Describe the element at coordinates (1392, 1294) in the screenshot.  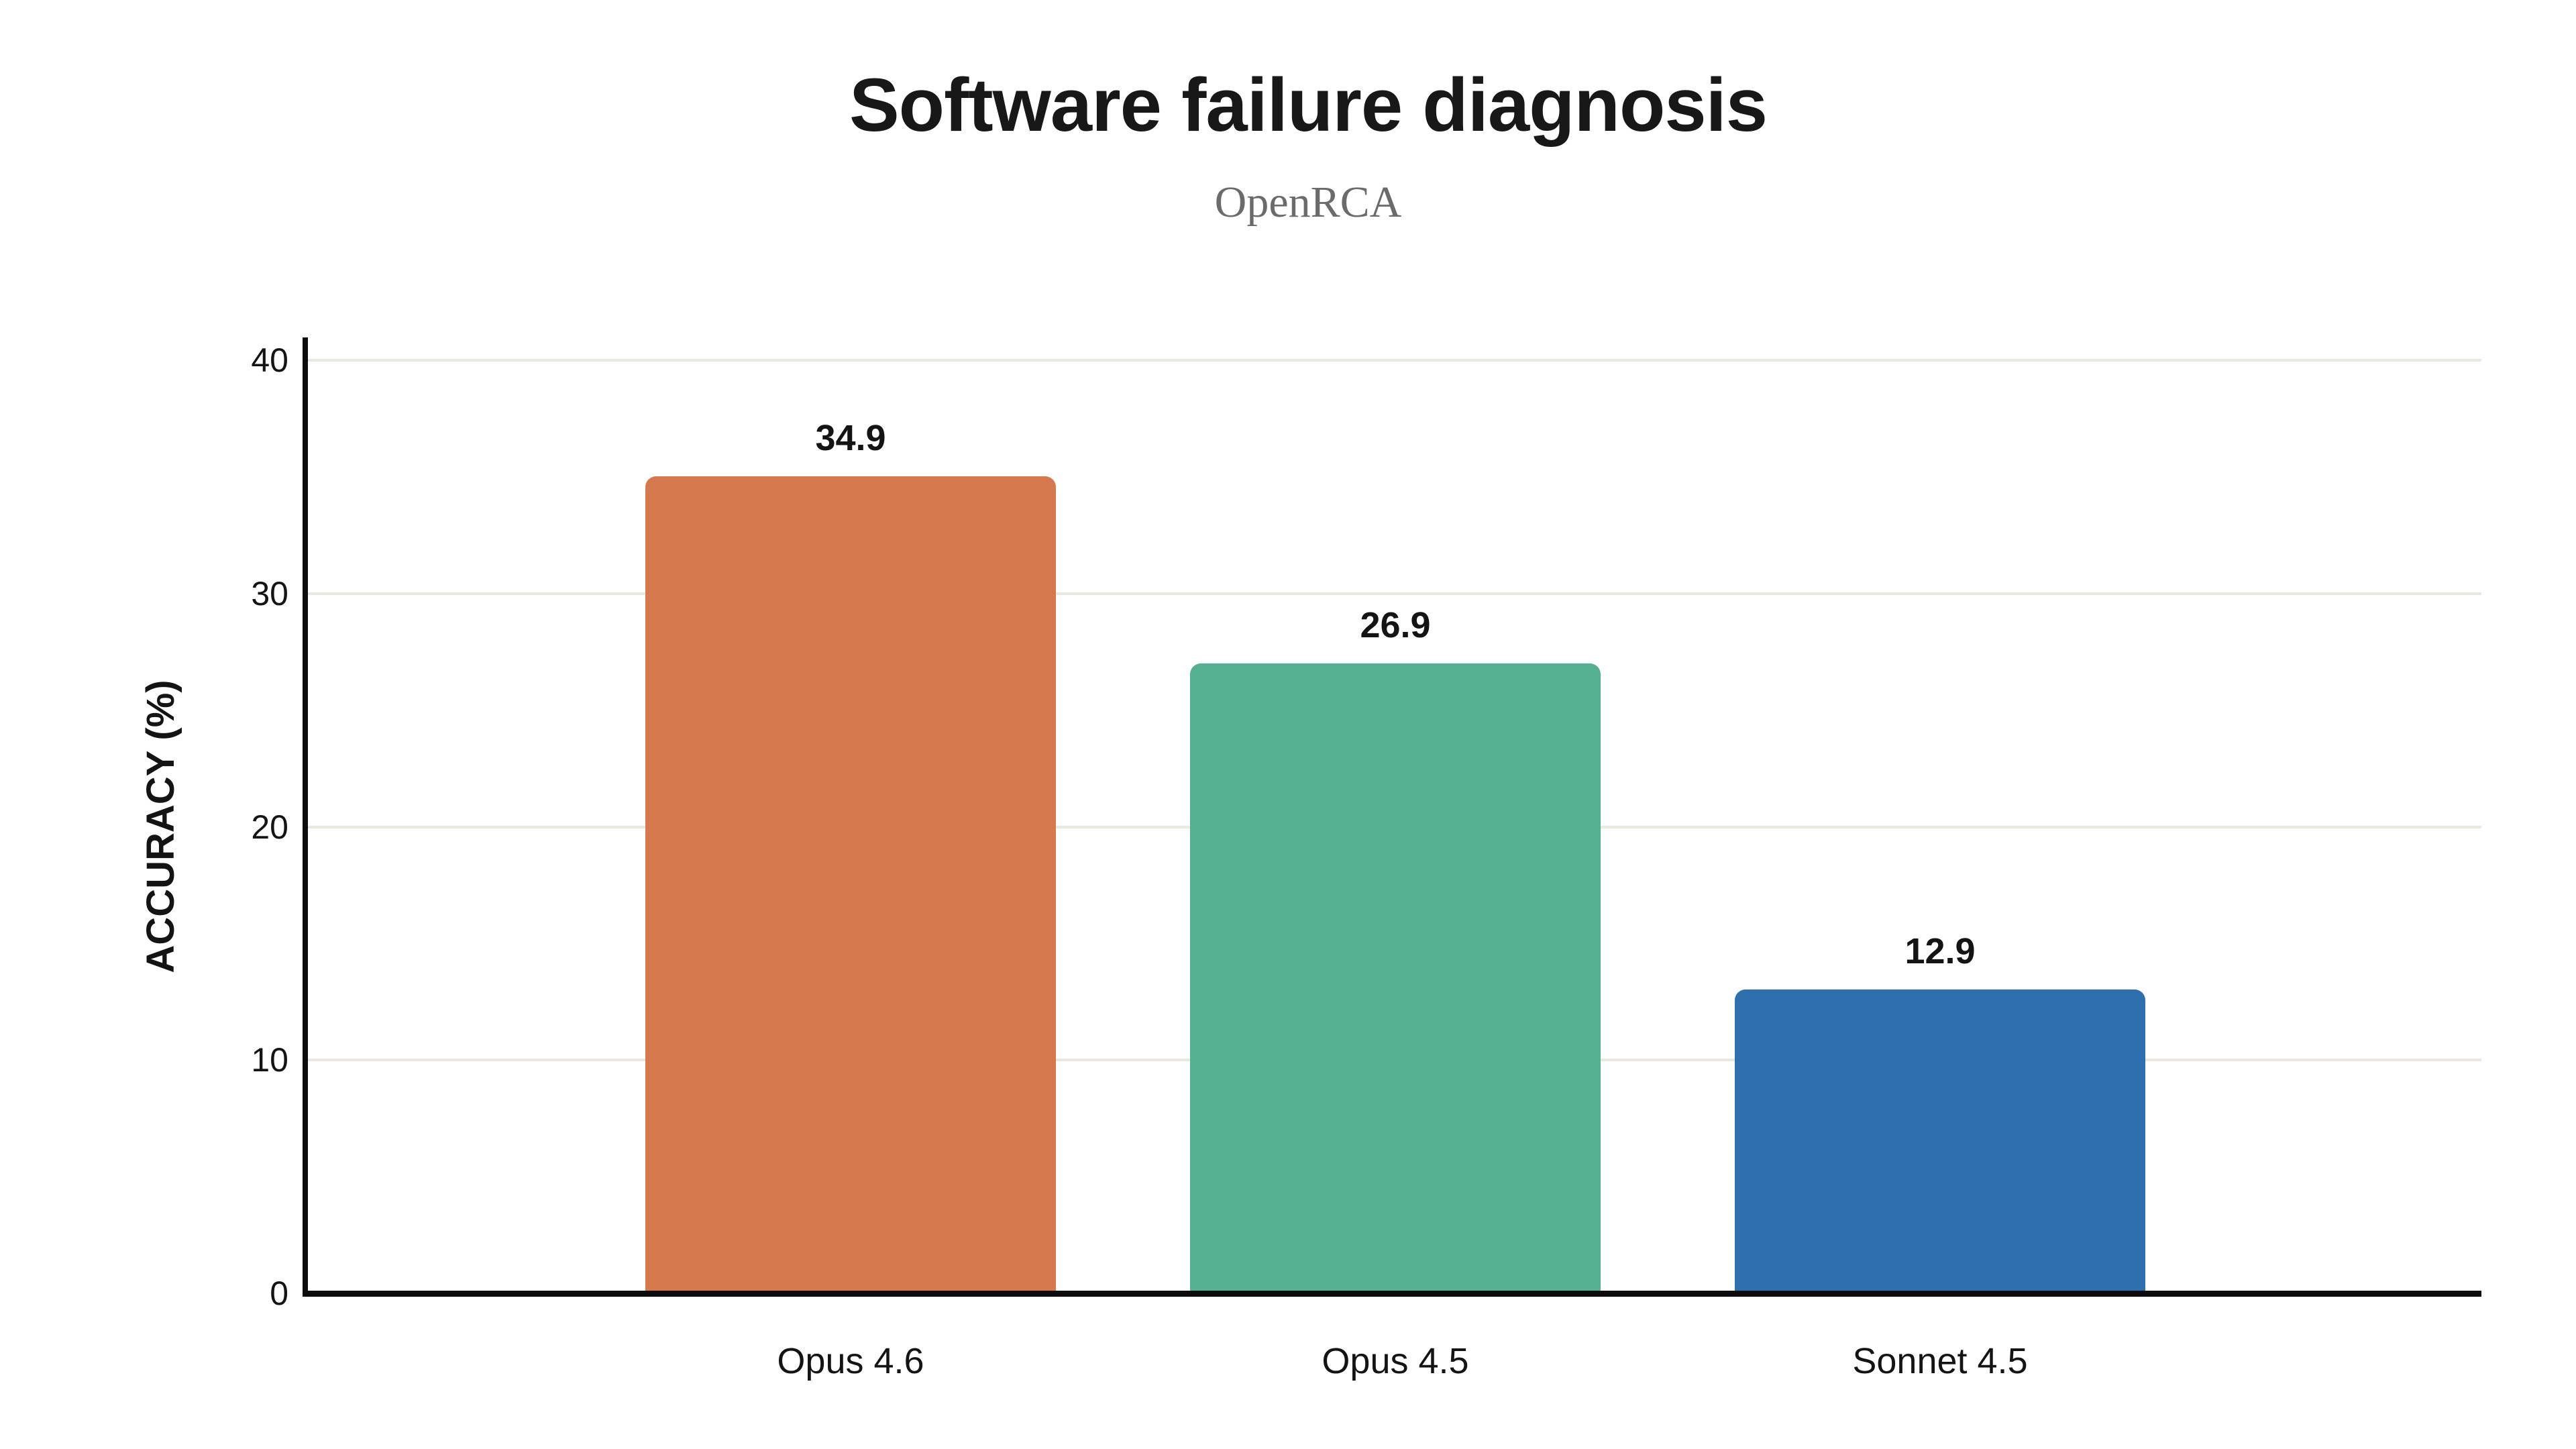
I see `x-axis-line` at that location.